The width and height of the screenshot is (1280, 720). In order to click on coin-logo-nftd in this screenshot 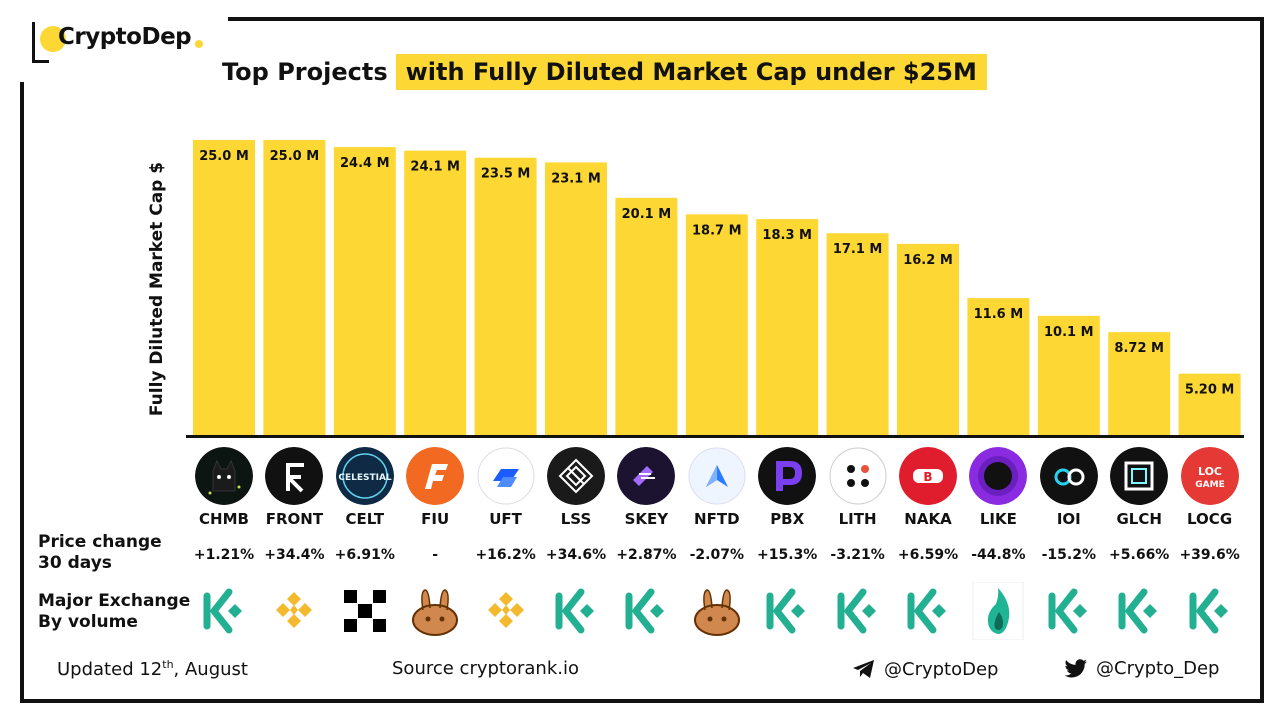, I will do `click(717, 476)`.